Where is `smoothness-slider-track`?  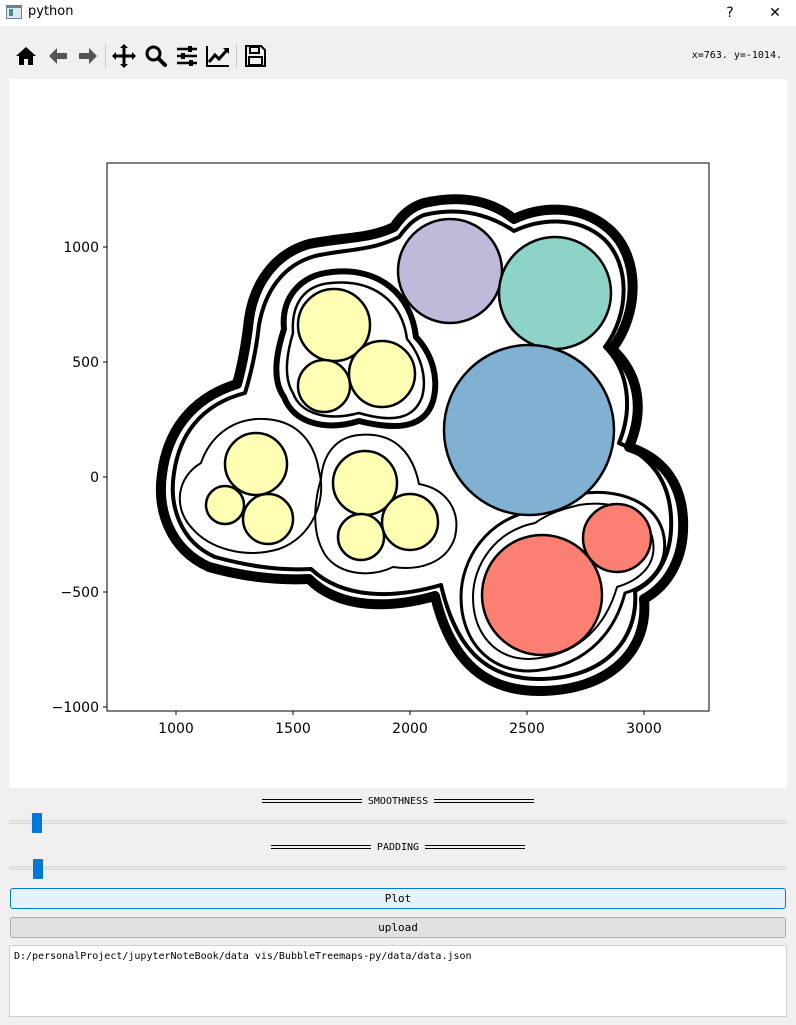
smoothness-slider-track is located at coordinates (398, 822).